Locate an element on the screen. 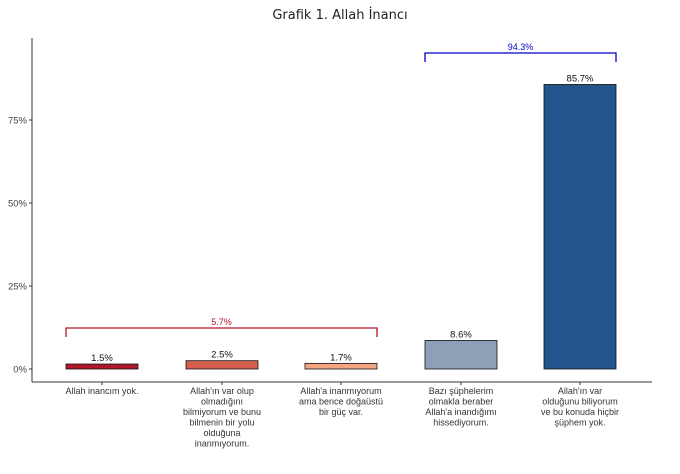 The width and height of the screenshot is (680, 474). y-tick-label: 25% is located at coordinates (18, 287).